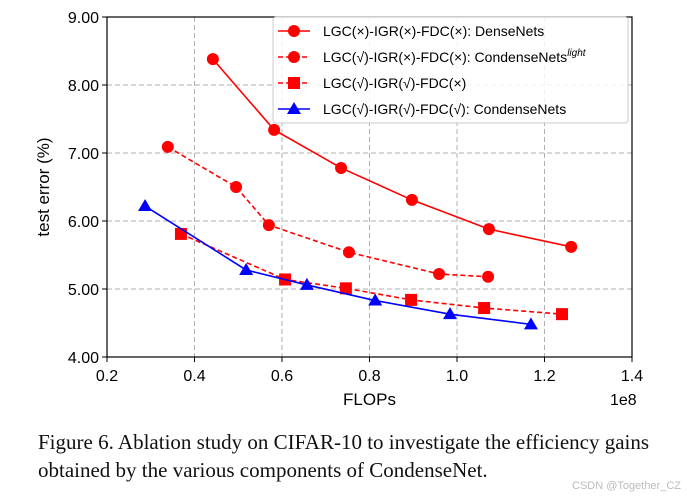 The image size is (687, 496). What do you see at coordinates (369, 399) in the screenshot?
I see `x-axis-label: FLOPs` at bounding box center [369, 399].